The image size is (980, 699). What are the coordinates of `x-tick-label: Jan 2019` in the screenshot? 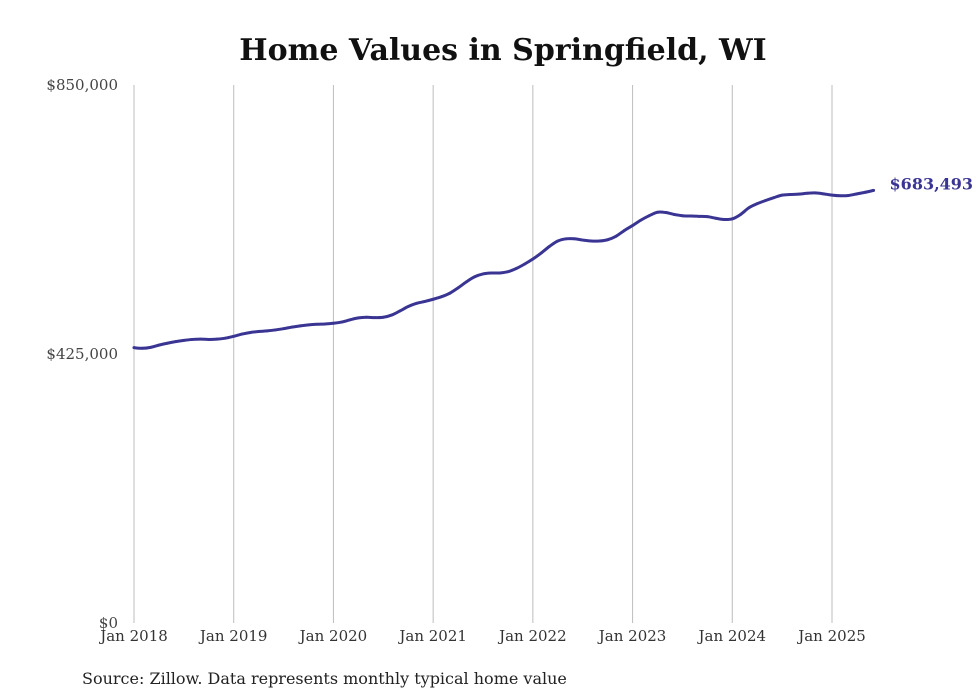 It's located at (233, 636).